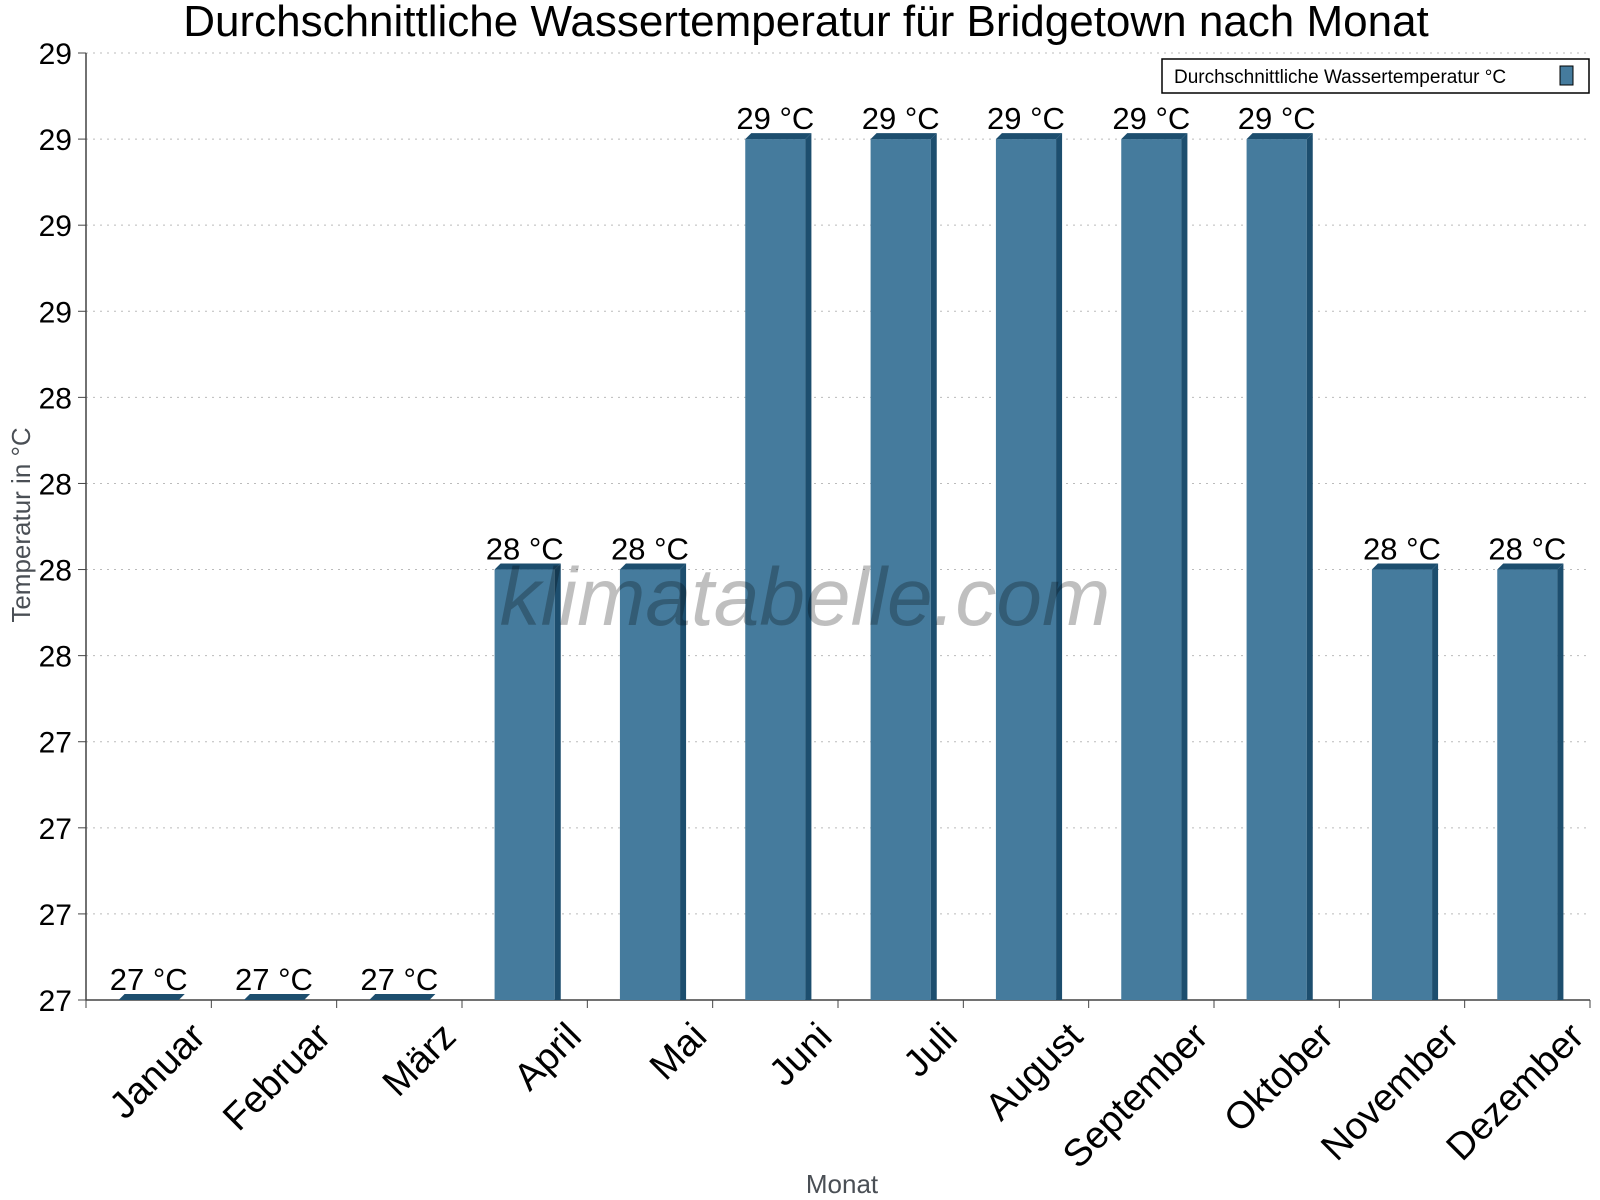 This screenshot has width=1600, height=1200. Describe the element at coordinates (678, 1051) in the screenshot. I see `x-tick-label: Mai` at that location.